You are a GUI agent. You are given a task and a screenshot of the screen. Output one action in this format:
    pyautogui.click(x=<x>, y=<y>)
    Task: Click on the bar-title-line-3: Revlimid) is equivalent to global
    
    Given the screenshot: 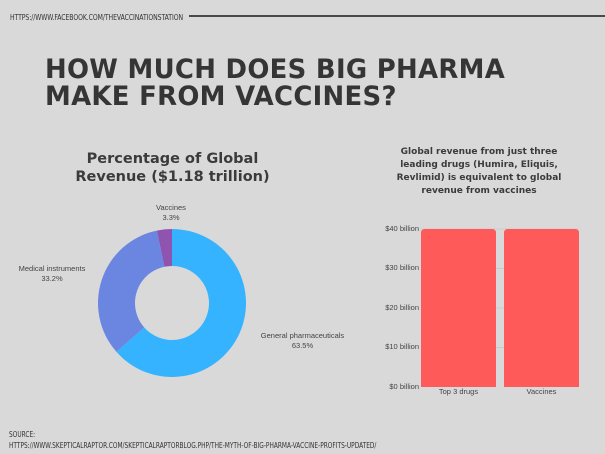 What is the action you would take?
    pyautogui.click(x=479, y=178)
    